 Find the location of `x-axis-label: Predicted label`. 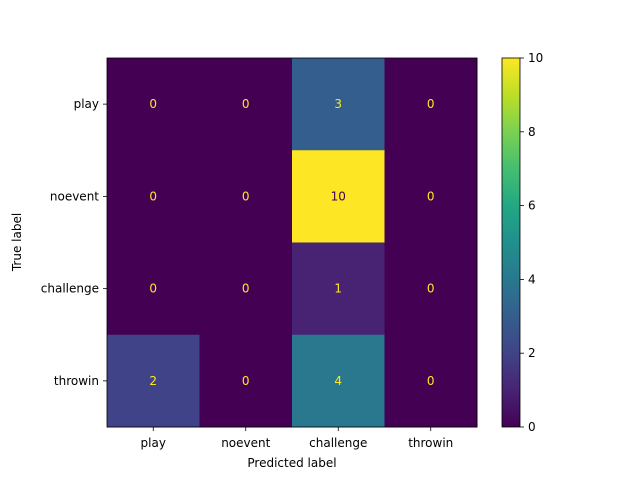

x-axis-label: Predicted label is located at coordinates (291, 463).